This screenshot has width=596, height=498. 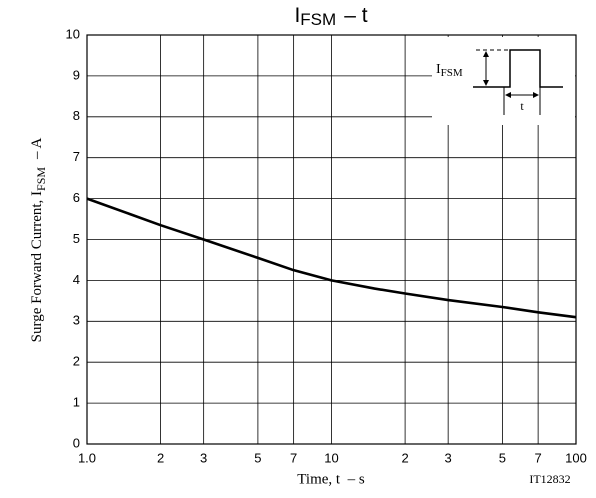 What do you see at coordinates (297, 15) in the screenshot?
I see `title-main: I` at bounding box center [297, 15].